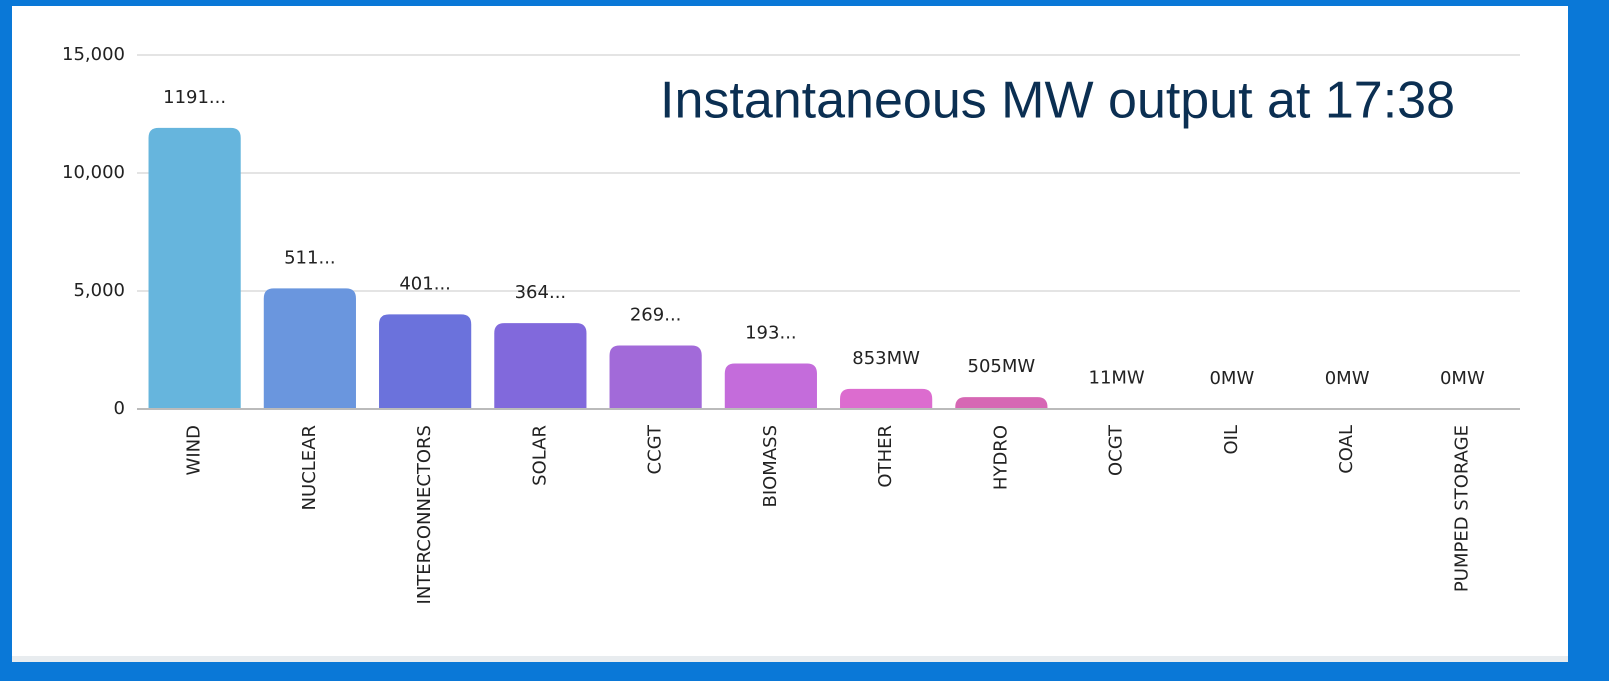  What do you see at coordinates (885, 456) in the screenshot?
I see `x-tick-label: OTHER` at bounding box center [885, 456].